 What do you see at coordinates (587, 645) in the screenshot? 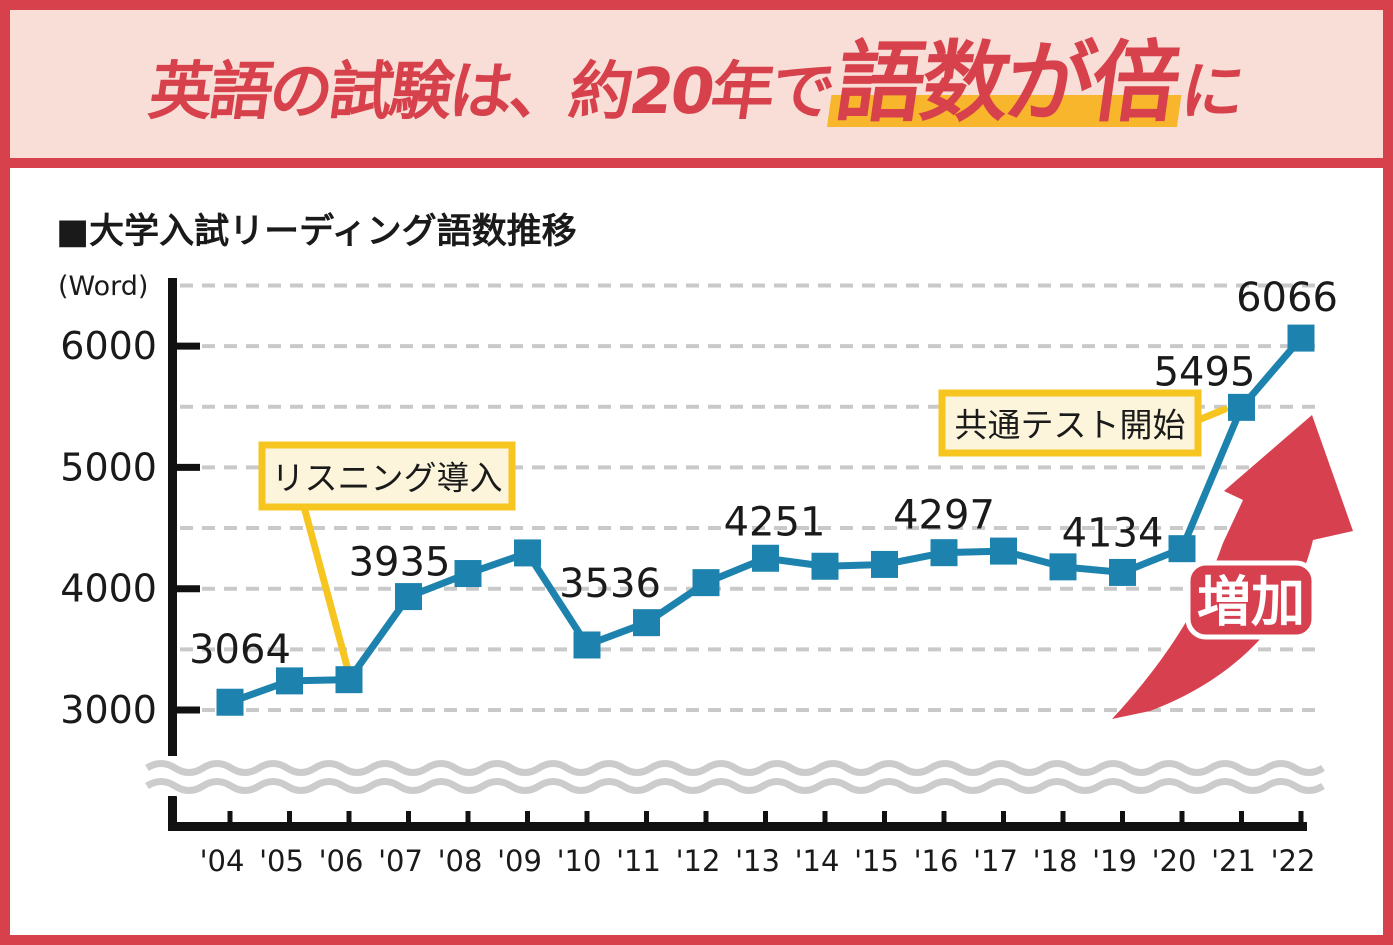
I see `data-point-marker-'10` at bounding box center [587, 645].